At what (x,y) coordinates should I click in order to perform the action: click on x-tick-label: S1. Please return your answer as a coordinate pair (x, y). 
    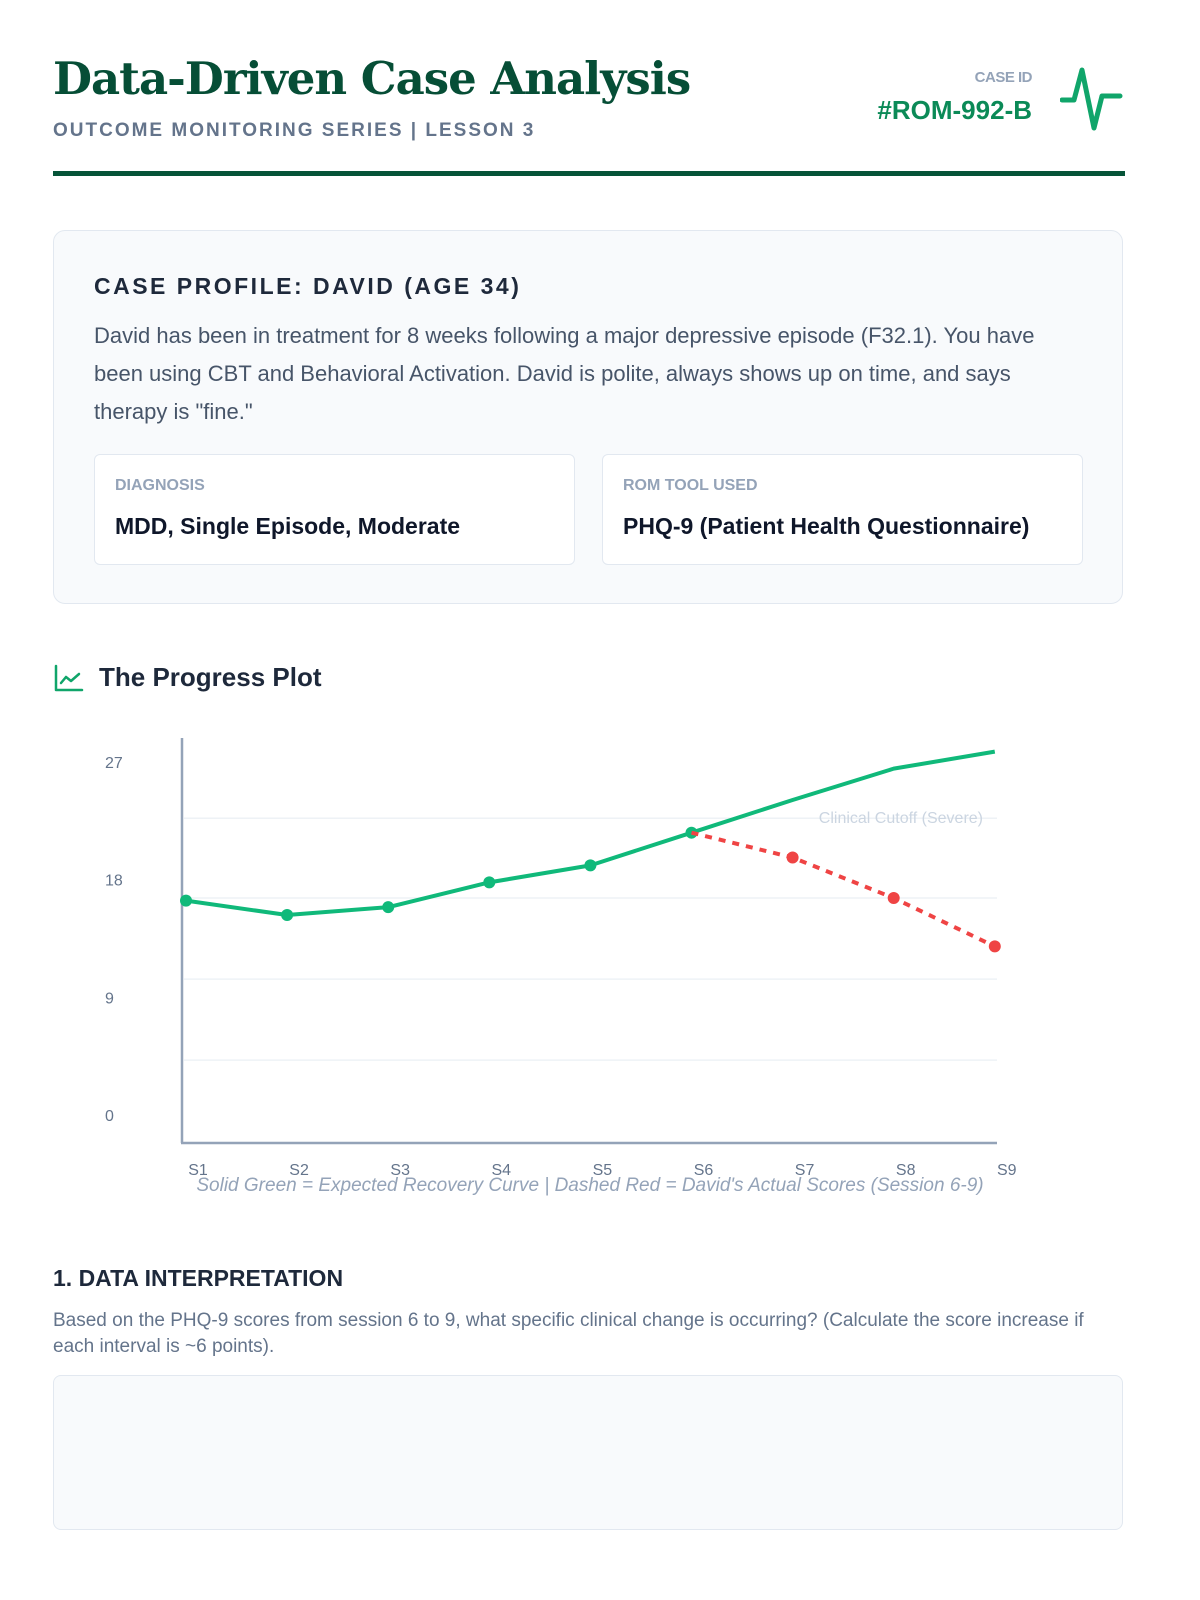
    Looking at the image, I should click on (198, 1170).